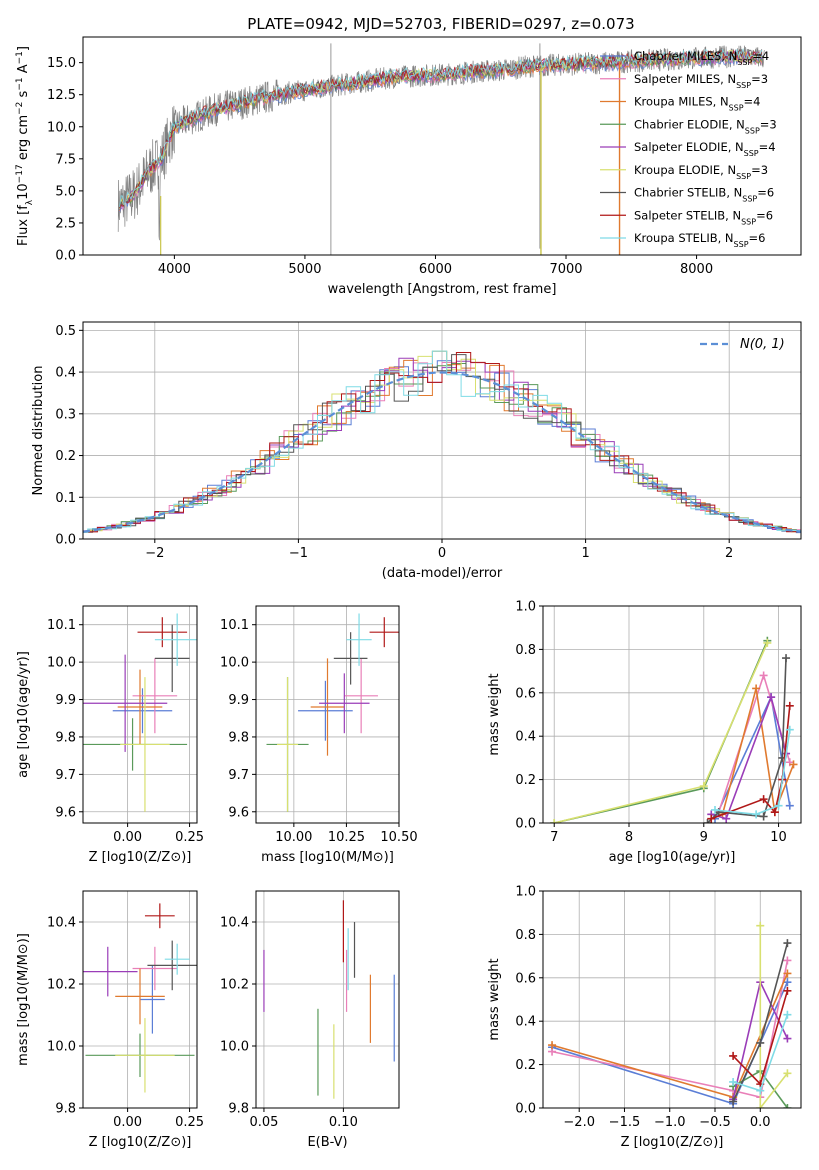  Describe the element at coordinates (687, 215) in the screenshot. I see `legend-name: Salpeter STELIB, N` at that location.